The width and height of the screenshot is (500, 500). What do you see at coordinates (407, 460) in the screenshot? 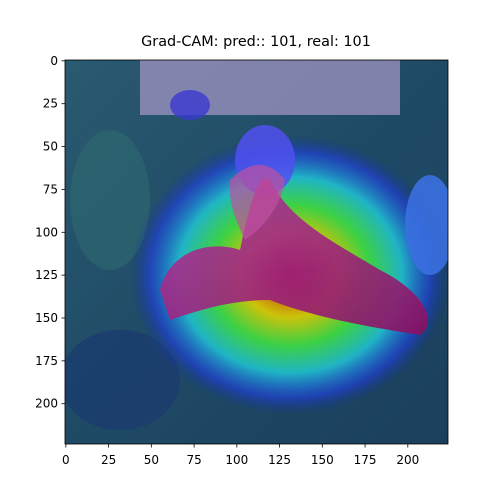
I see `x-tick-label: 200` at bounding box center [407, 460].